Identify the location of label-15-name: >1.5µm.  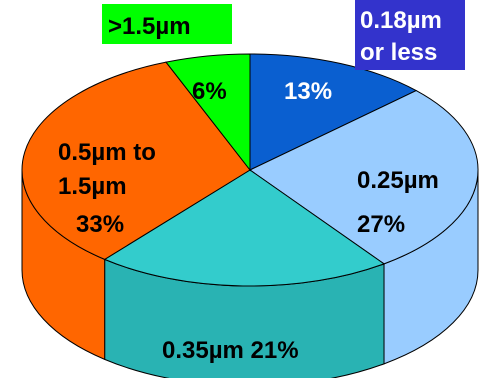
(149, 26).